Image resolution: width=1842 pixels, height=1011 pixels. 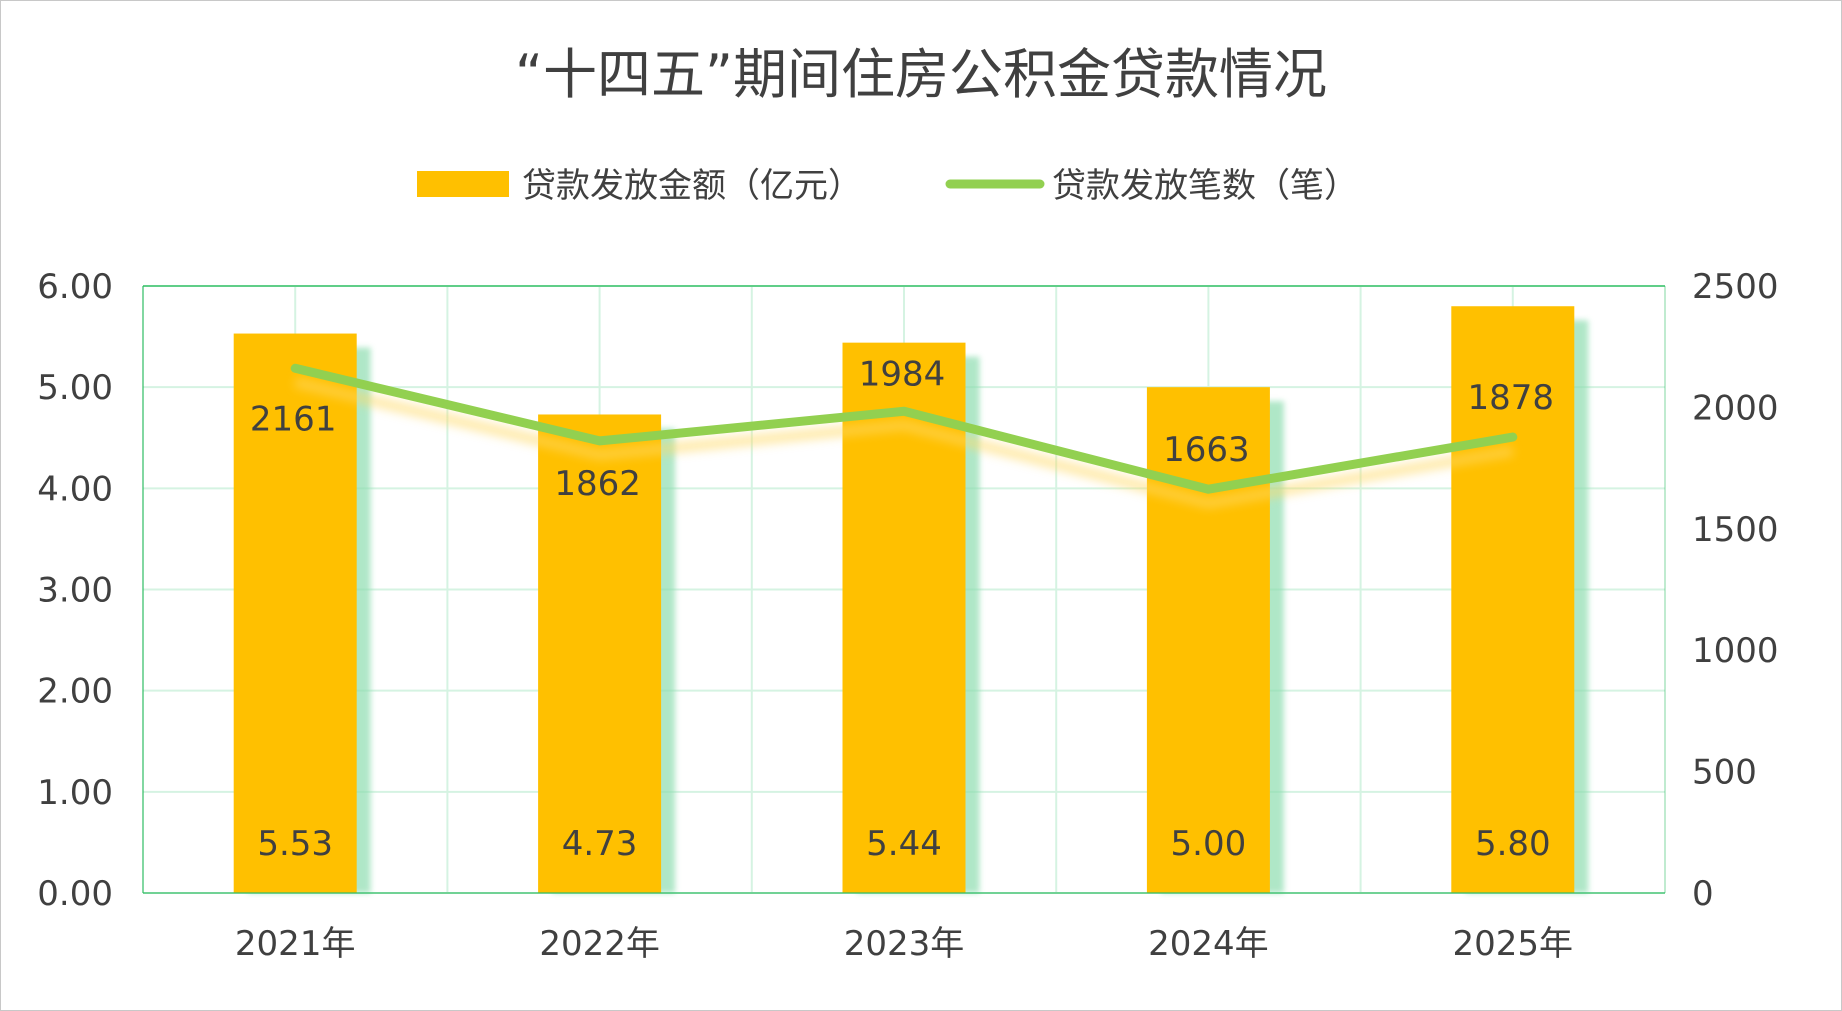 What do you see at coordinates (600, 844) in the screenshot?
I see `bar-value-label: 4.73` at bounding box center [600, 844].